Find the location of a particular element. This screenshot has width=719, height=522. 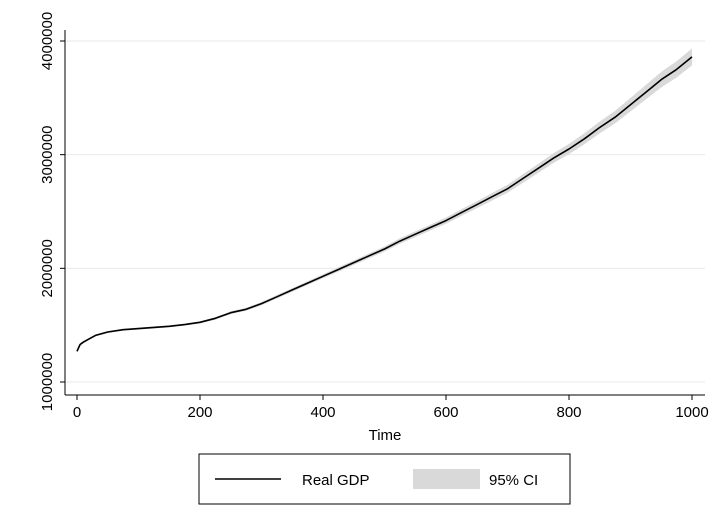

y-ticks: 1000000 2000000 3000000 4000000 is located at coordinates (52, 211).